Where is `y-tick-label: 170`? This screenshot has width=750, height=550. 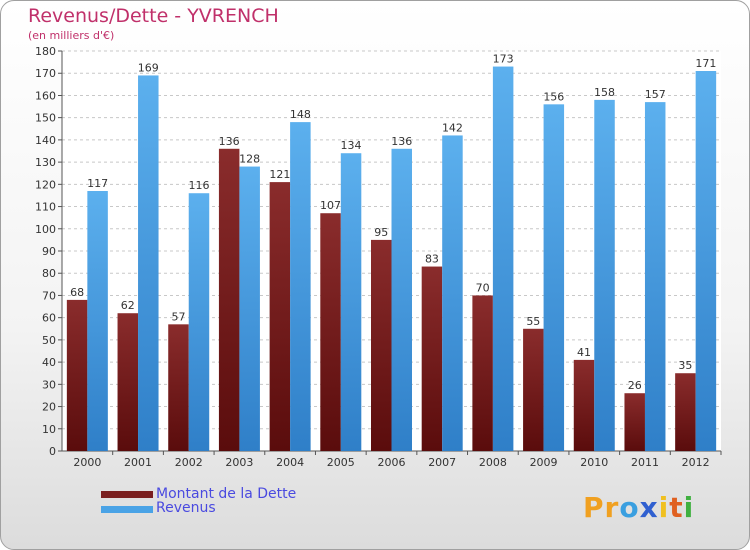 y-tick-label: 170 is located at coordinates (45, 73).